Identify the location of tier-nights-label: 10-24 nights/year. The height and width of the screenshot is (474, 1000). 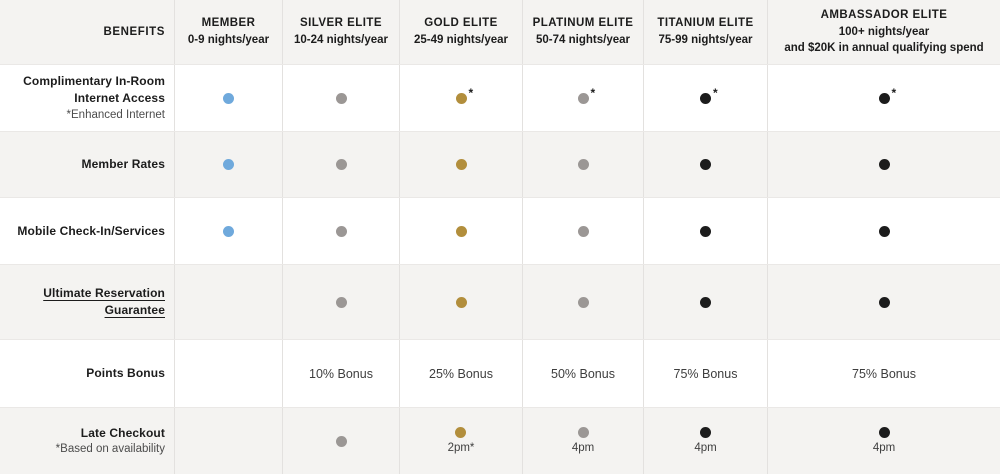
(341, 40).